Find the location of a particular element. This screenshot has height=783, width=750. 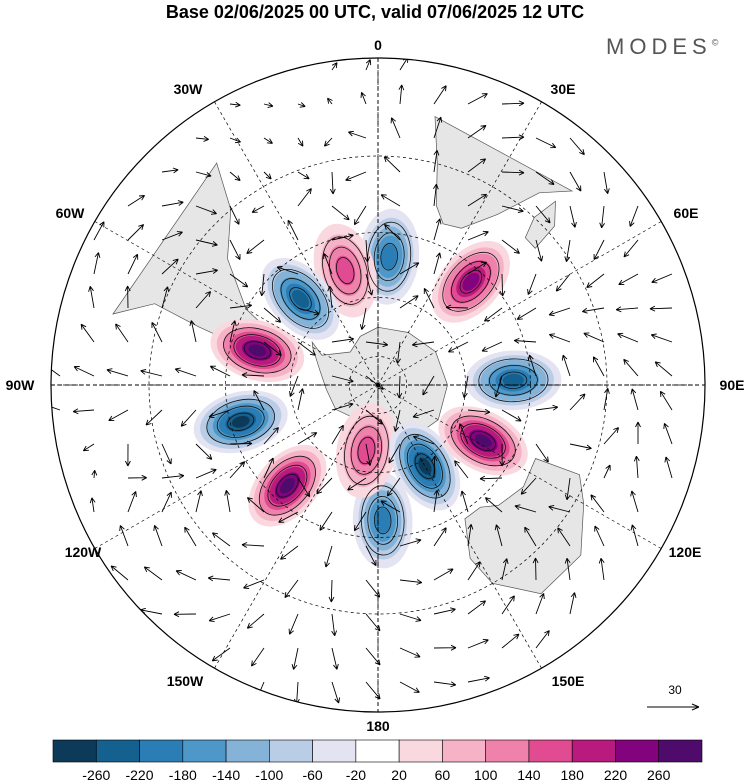

brand-mark: © is located at coordinates (715, 42).